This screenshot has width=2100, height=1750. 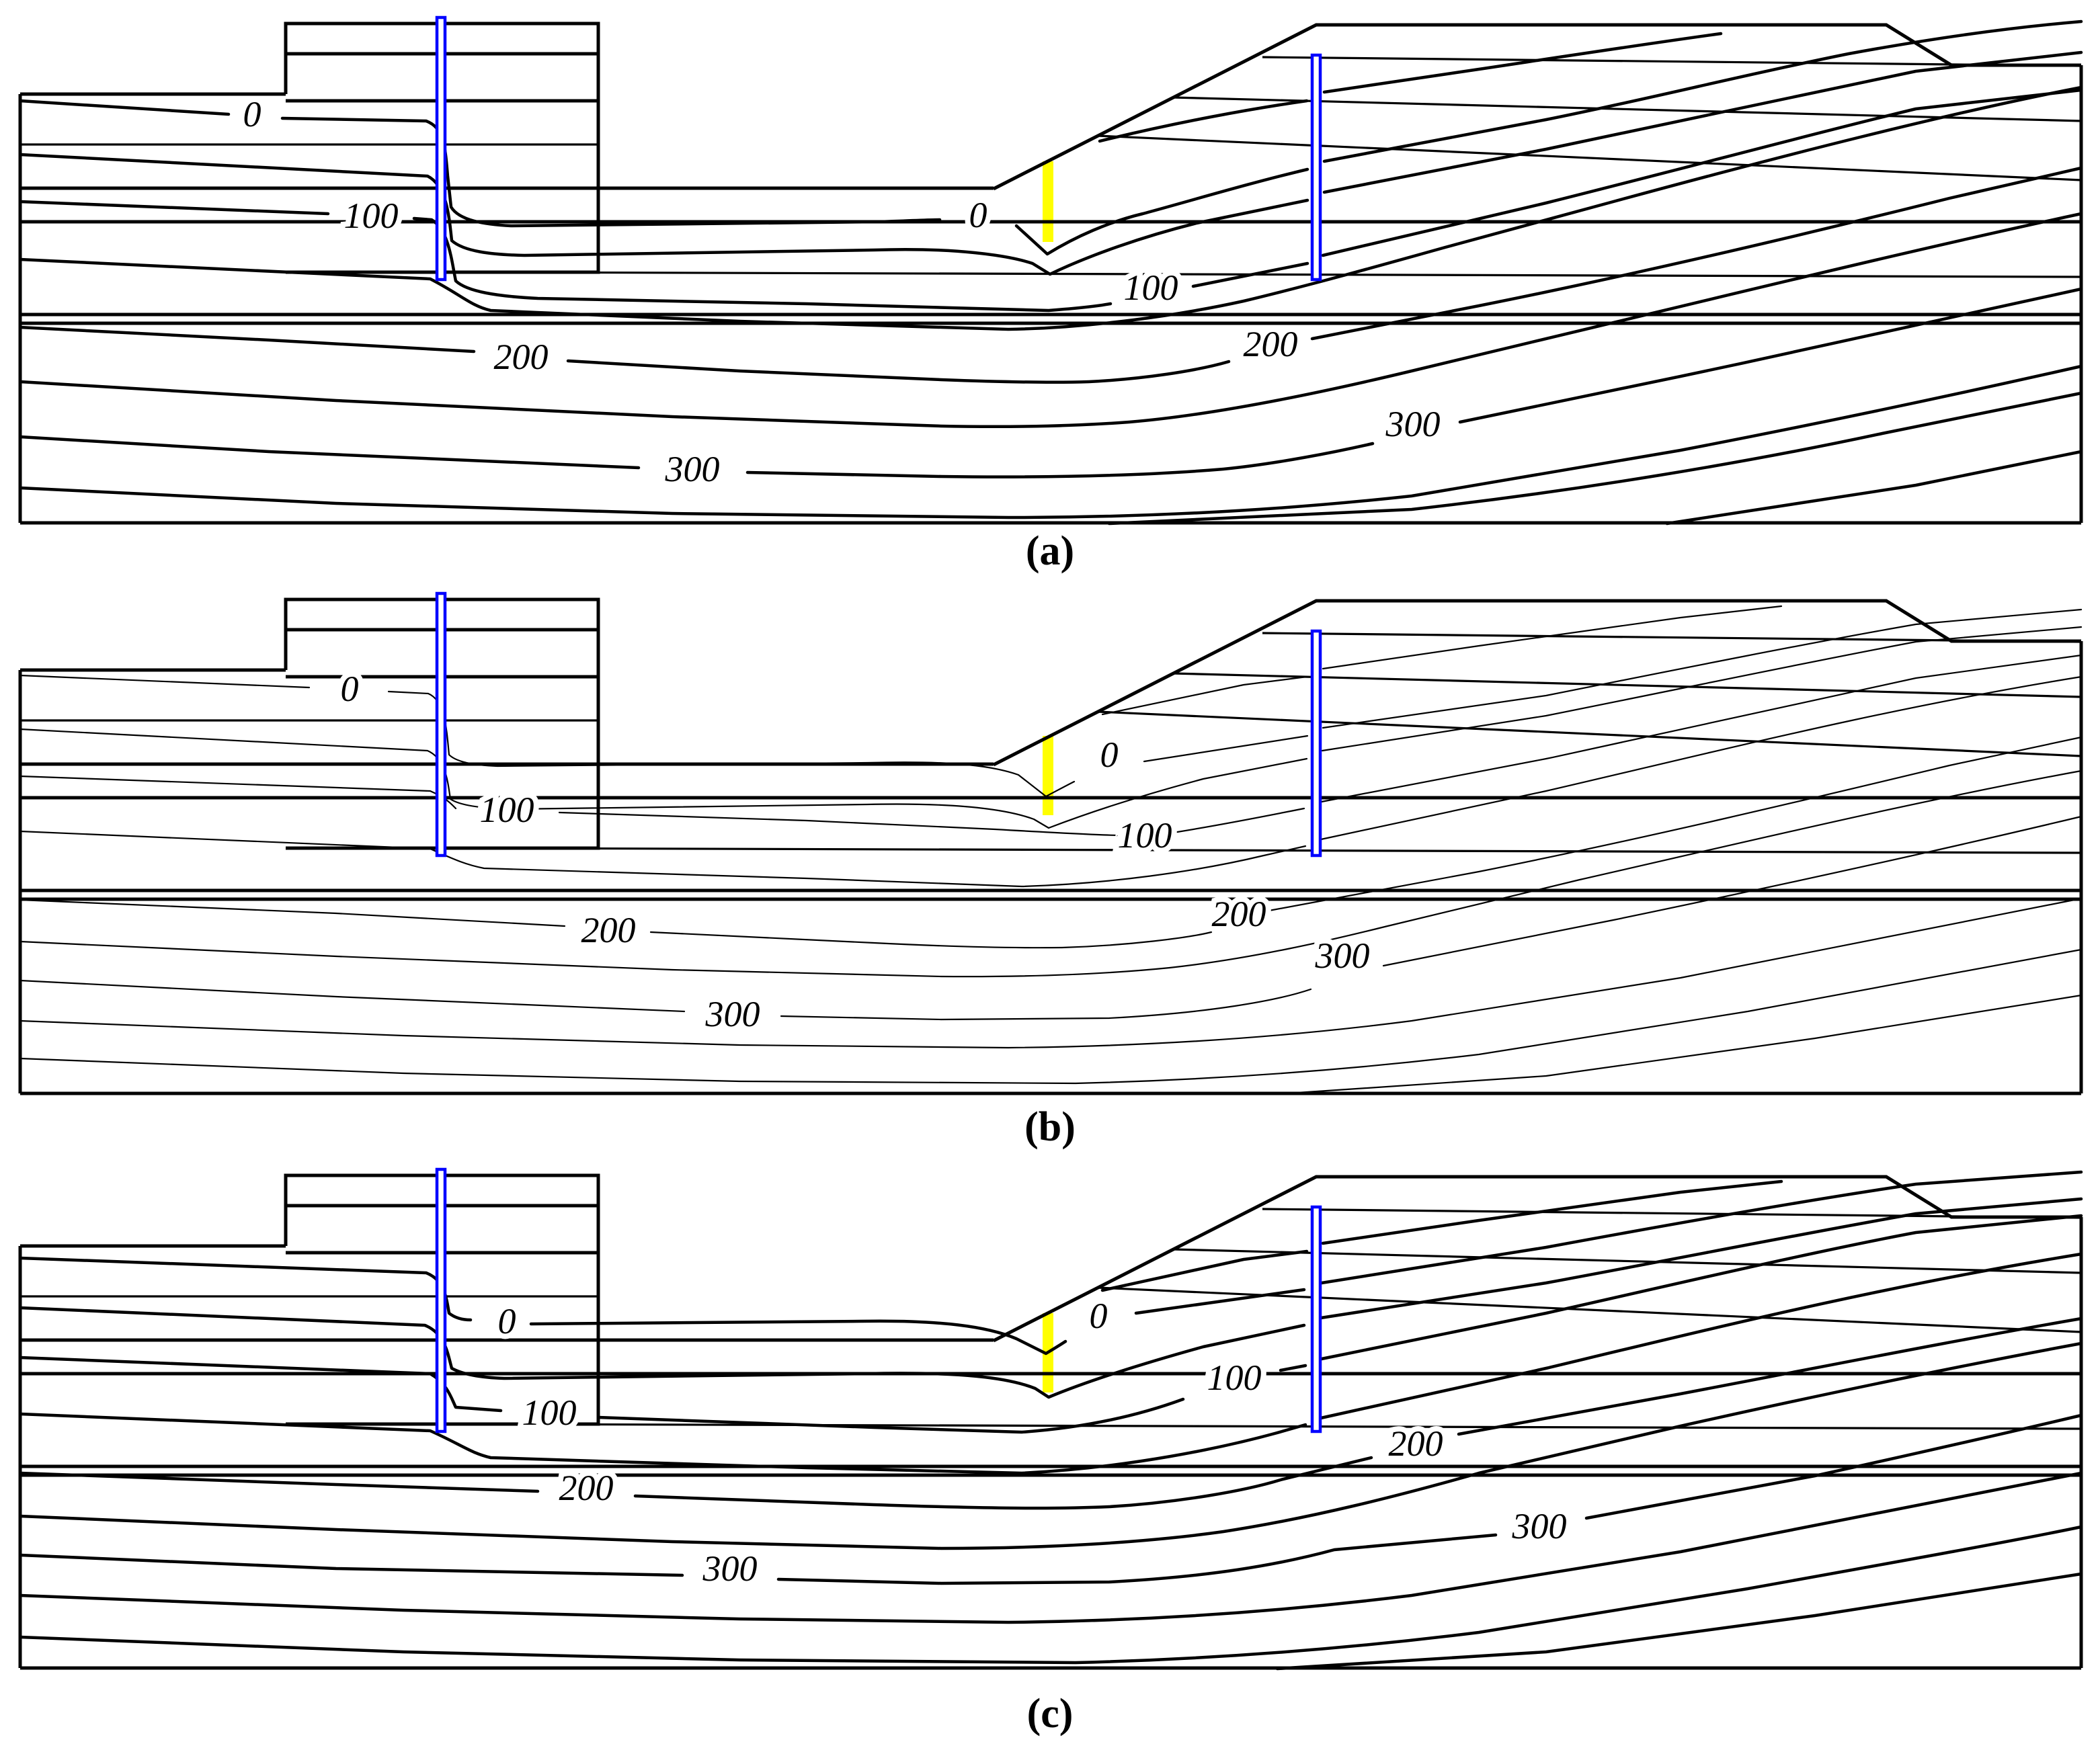 I want to click on panel-a-caption: (a), so click(x=1050, y=551).